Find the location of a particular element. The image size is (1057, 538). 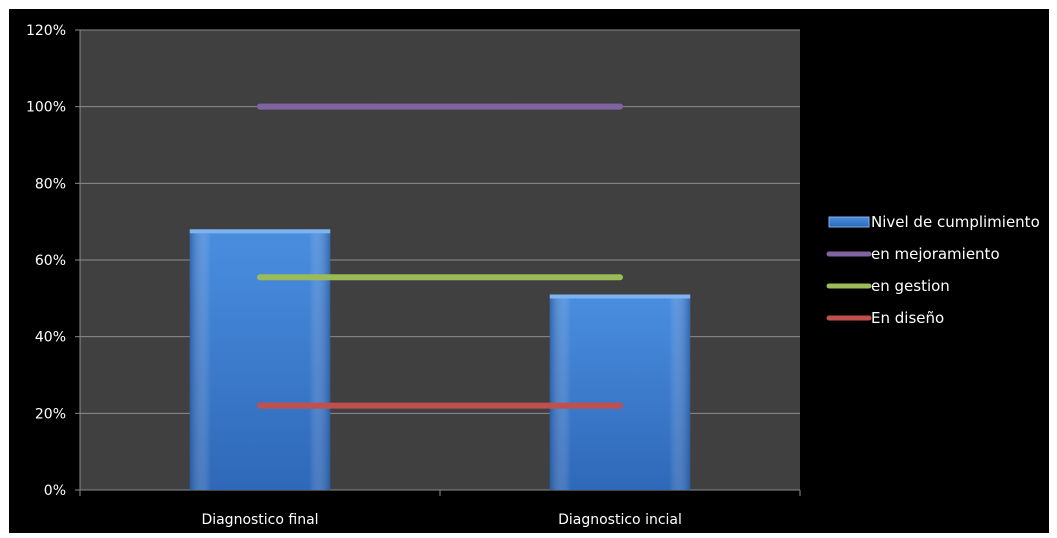

legend-label: en gestion is located at coordinates (910, 286).